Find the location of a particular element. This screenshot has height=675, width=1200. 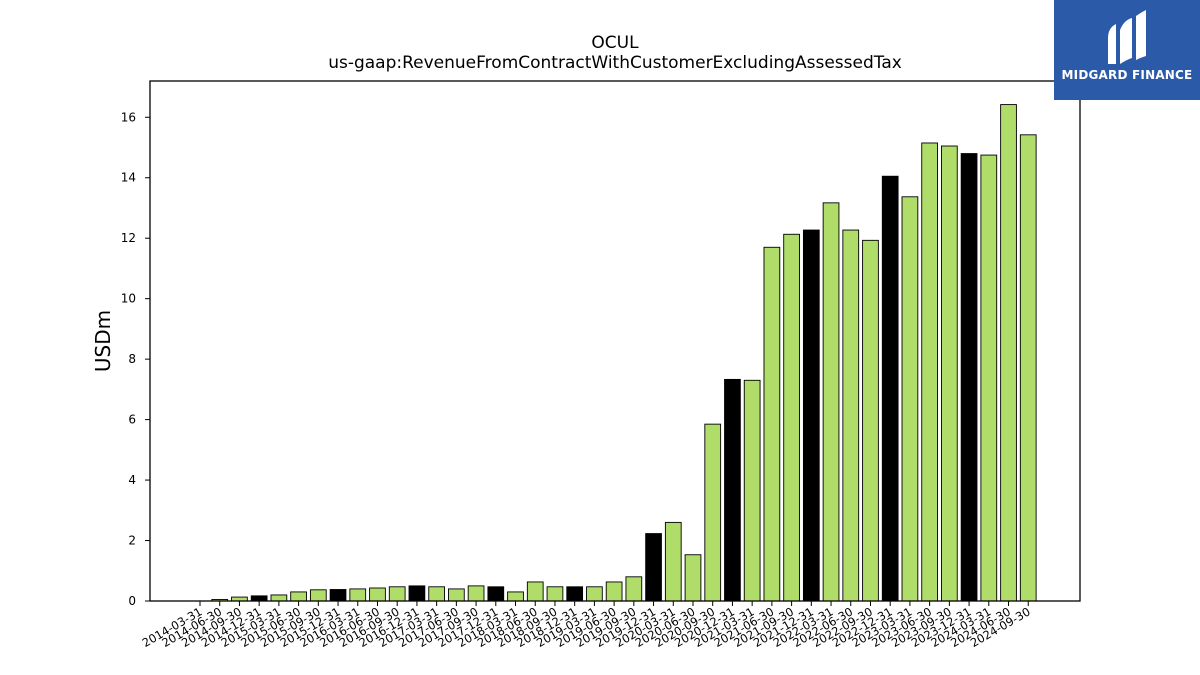

chart-title: OCUL is located at coordinates (615, 43).